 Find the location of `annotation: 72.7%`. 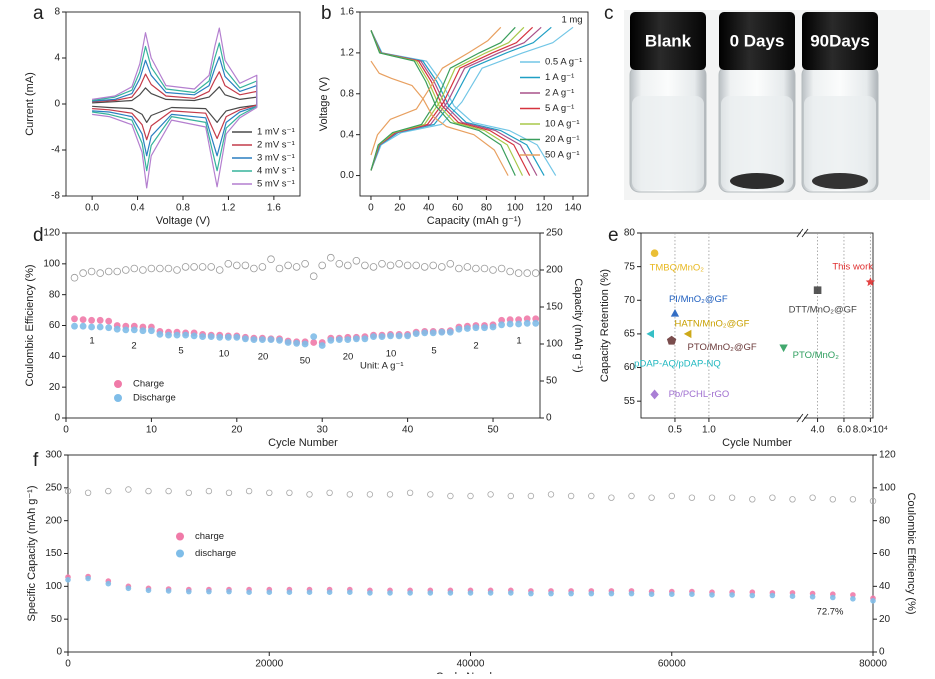

annotation: 72.7% is located at coordinates (830, 612).